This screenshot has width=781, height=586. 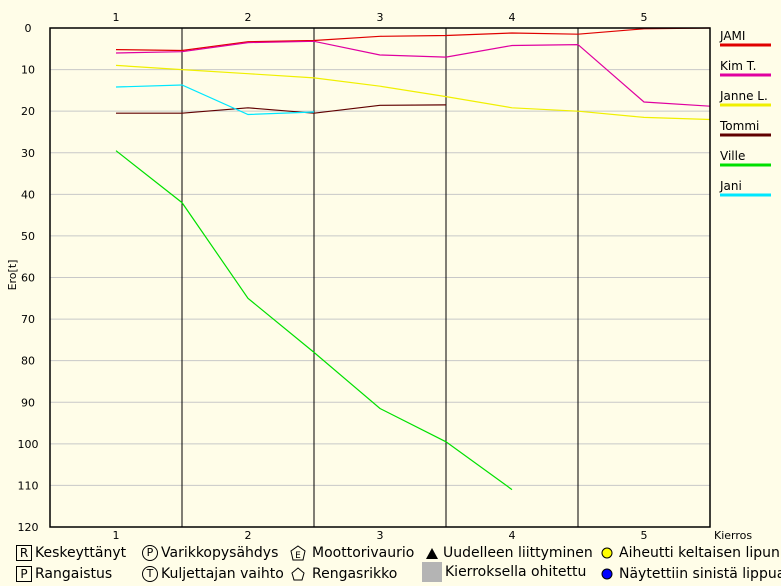 What do you see at coordinates (298, 574) in the screenshot?
I see `tyre-icon` at bounding box center [298, 574].